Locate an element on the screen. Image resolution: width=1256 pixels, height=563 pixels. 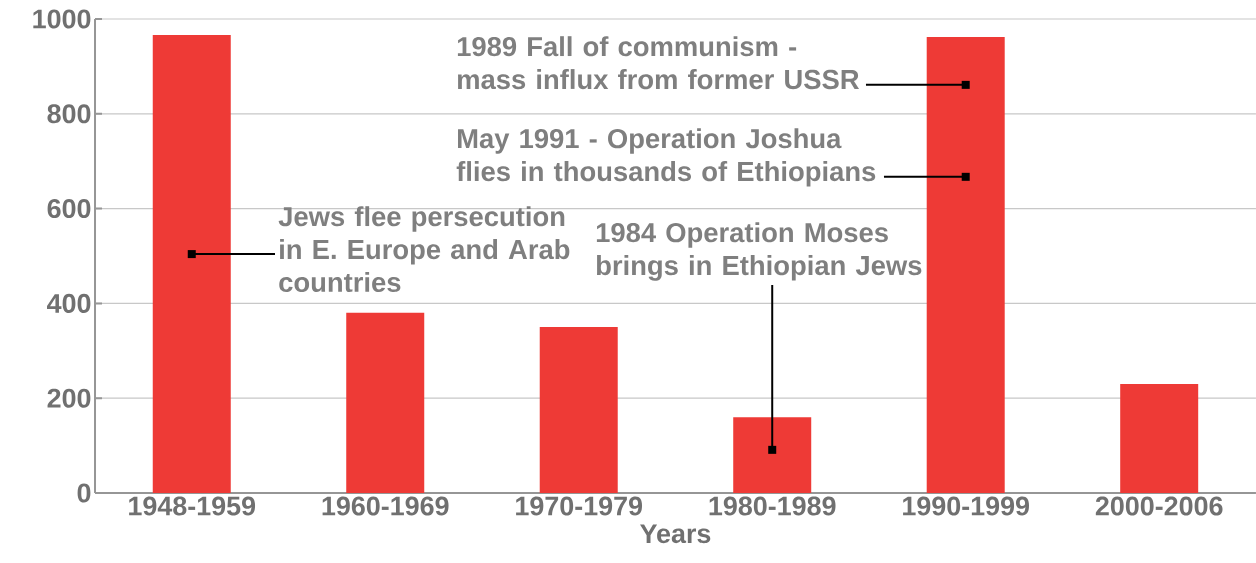
x-tick-label: 1990-1999 is located at coordinates (966, 506).